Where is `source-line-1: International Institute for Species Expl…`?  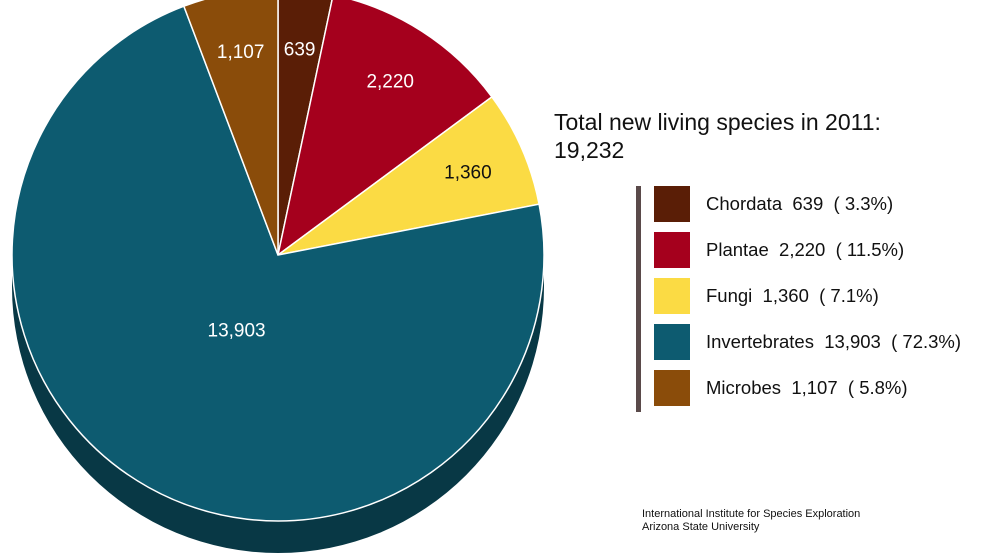 source-line-1: International Institute for Species Expl… is located at coordinates (751, 514).